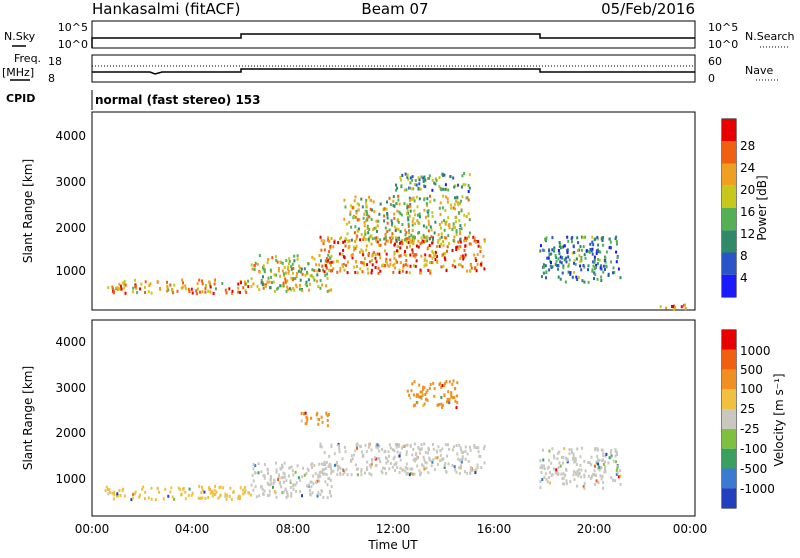  Describe the element at coordinates (27, 58) in the screenshot. I see `freq-label-line1: Freq.` at that location.